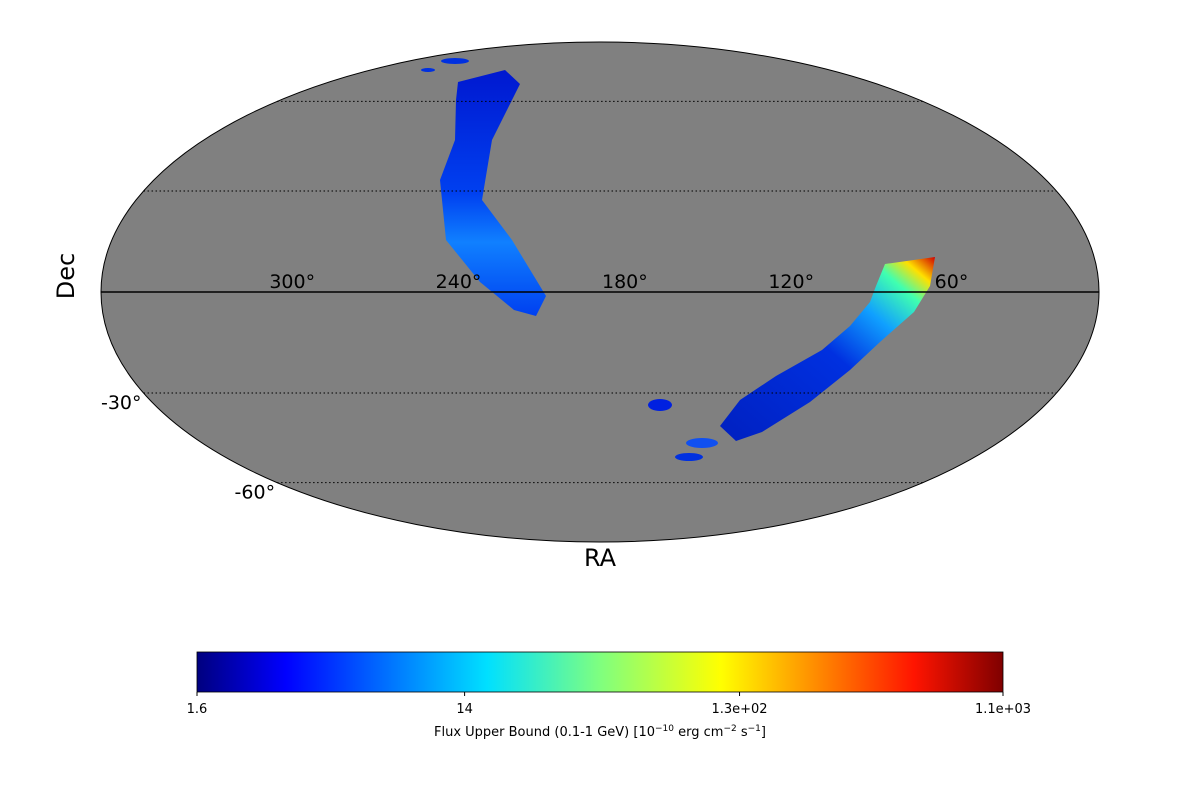 The image size is (1200, 804). I want to click on x-tick-label: 240°, so click(459, 282).